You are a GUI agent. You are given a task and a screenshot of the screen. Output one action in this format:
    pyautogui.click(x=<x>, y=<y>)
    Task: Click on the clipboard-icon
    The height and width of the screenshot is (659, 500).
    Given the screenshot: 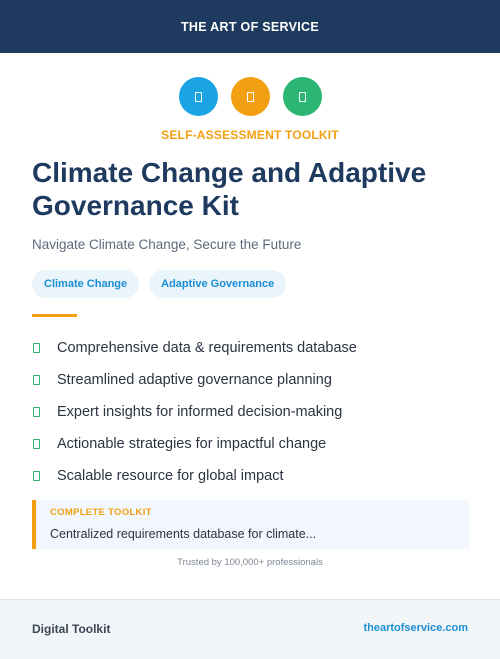 What is the action you would take?
    pyautogui.click(x=250, y=96)
    